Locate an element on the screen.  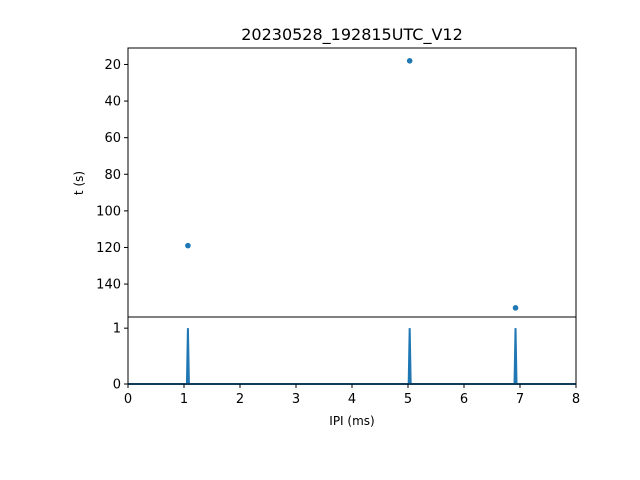
x-tick-label: 6 is located at coordinates (464, 399).